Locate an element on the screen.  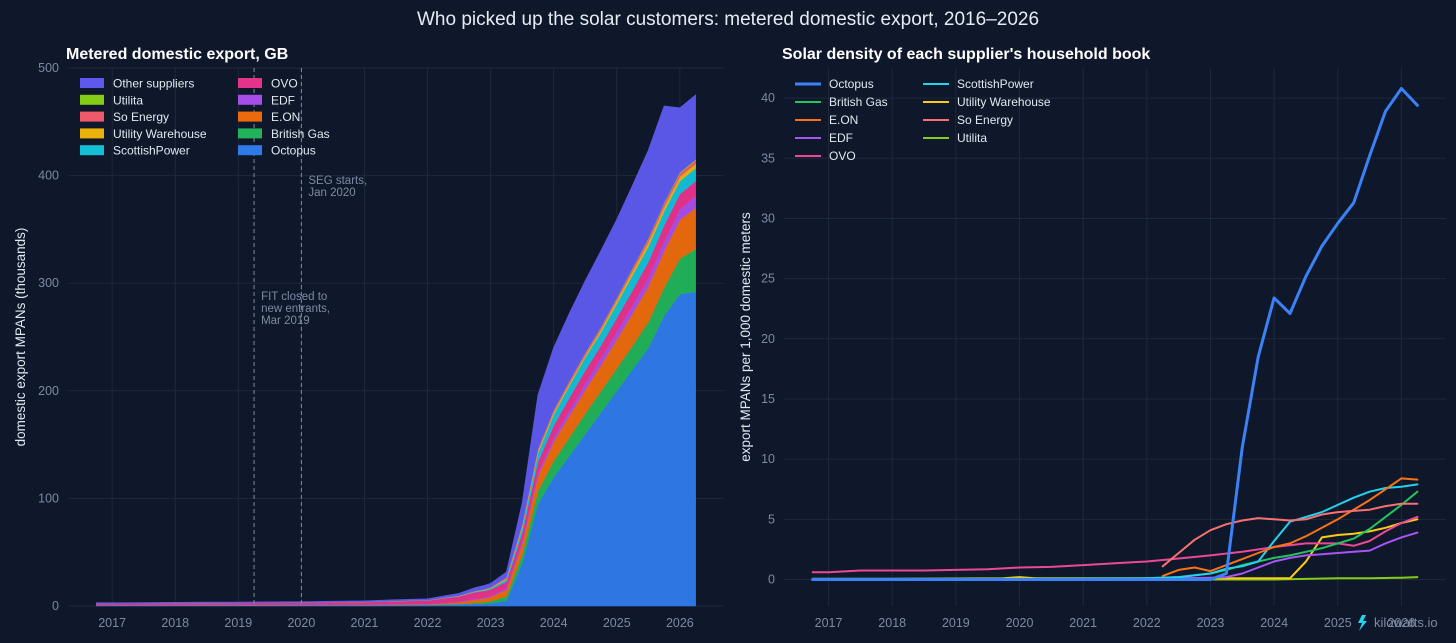
left-ytick-200: 200 is located at coordinates (48, 391).